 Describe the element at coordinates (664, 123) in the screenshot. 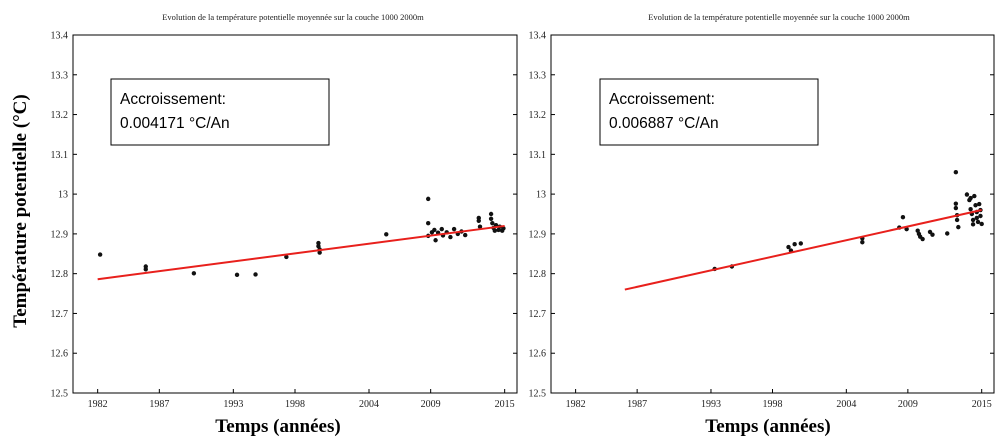

I see `annotation-line2: 0.006887 °C/An` at that location.